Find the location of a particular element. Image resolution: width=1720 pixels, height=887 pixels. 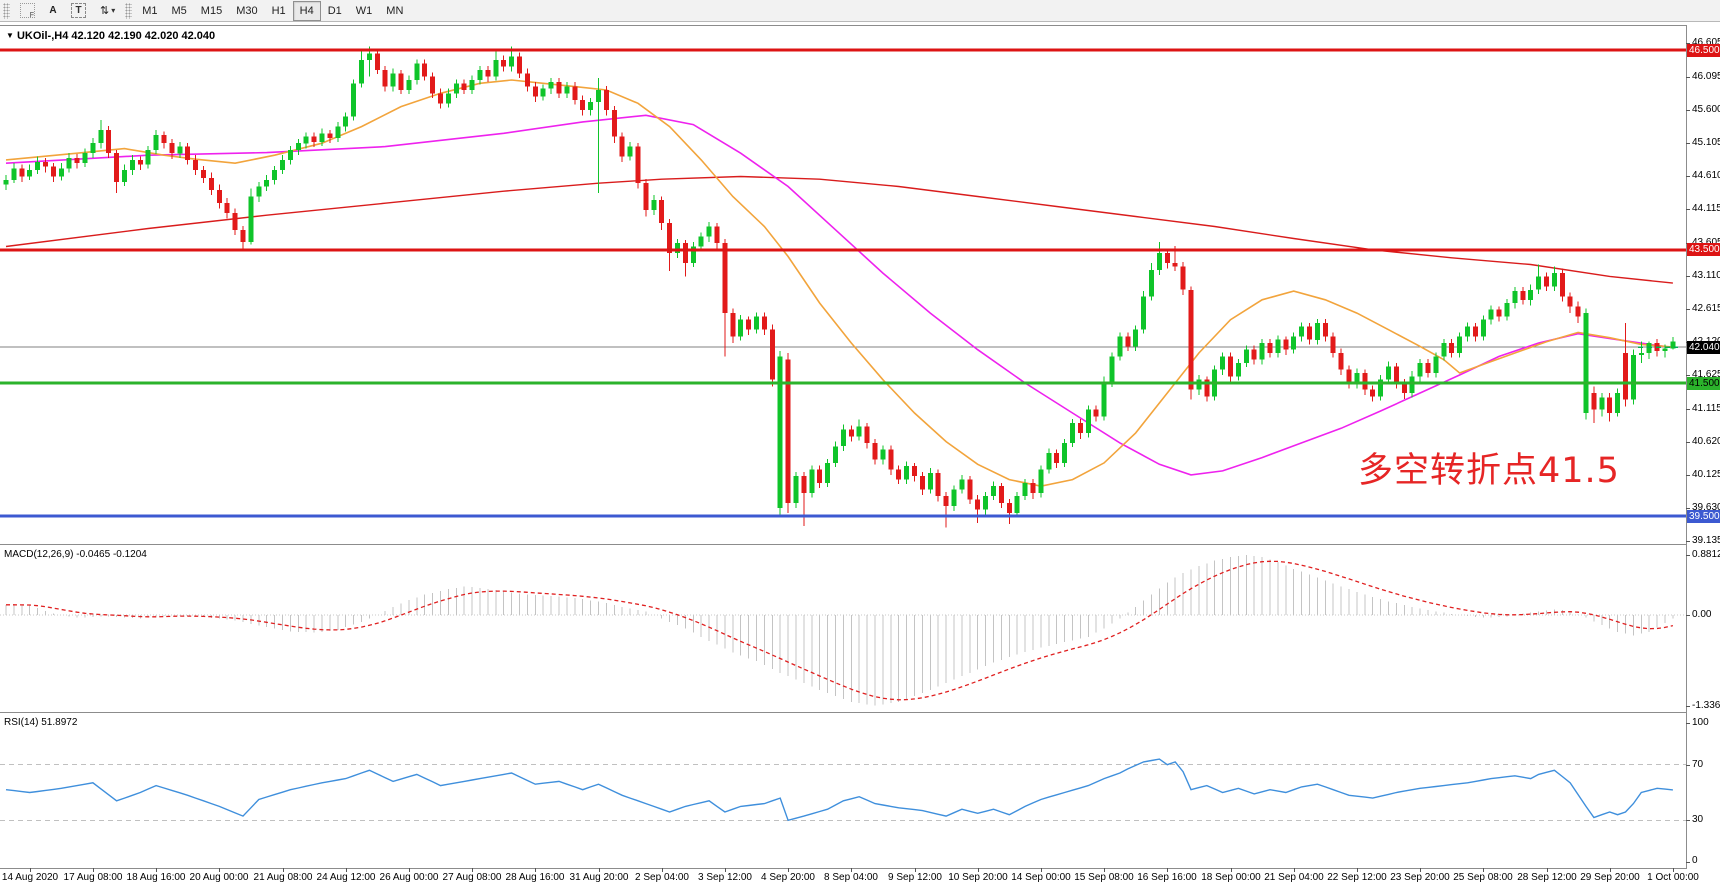

price-tick: 40.125 is located at coordinates (1706, 474).